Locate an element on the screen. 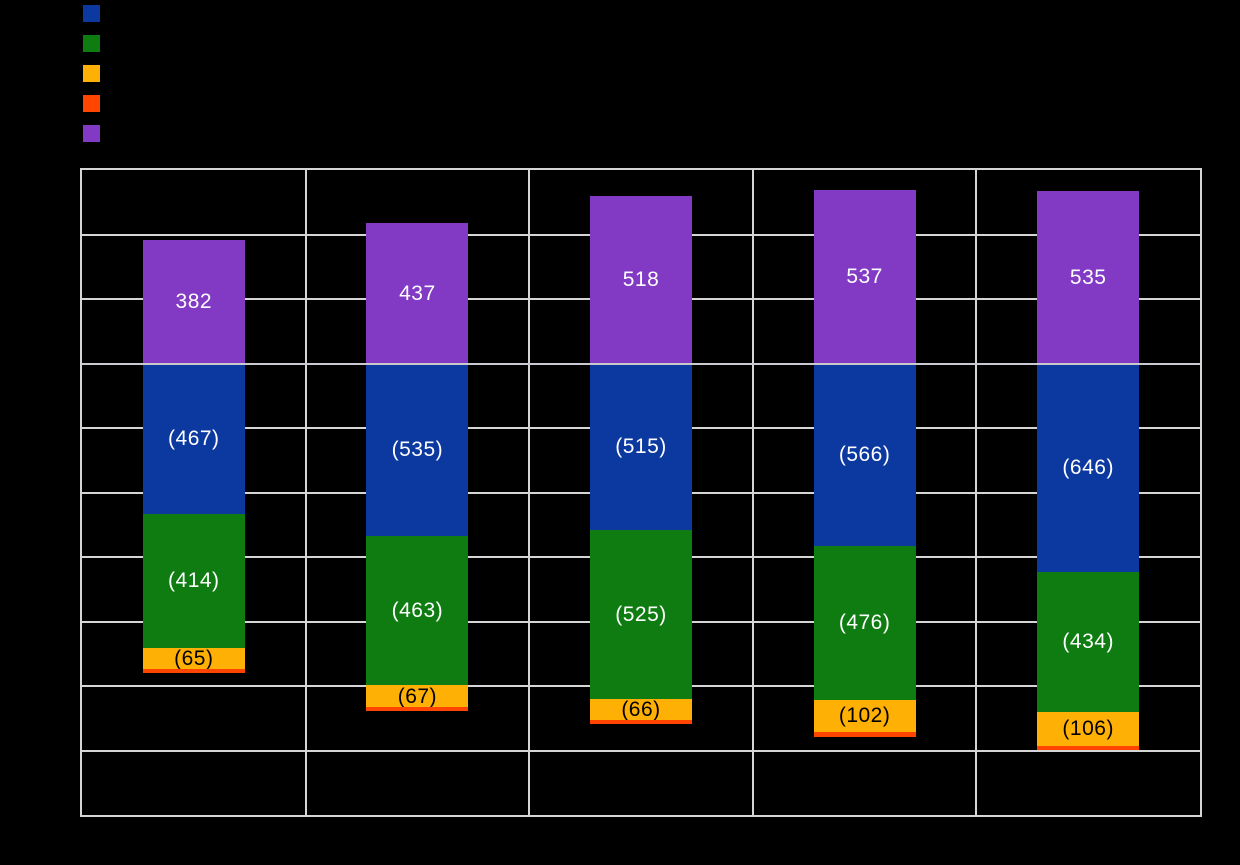  bar-2-segment-amber: (67) is located at coordinates (417, 696).